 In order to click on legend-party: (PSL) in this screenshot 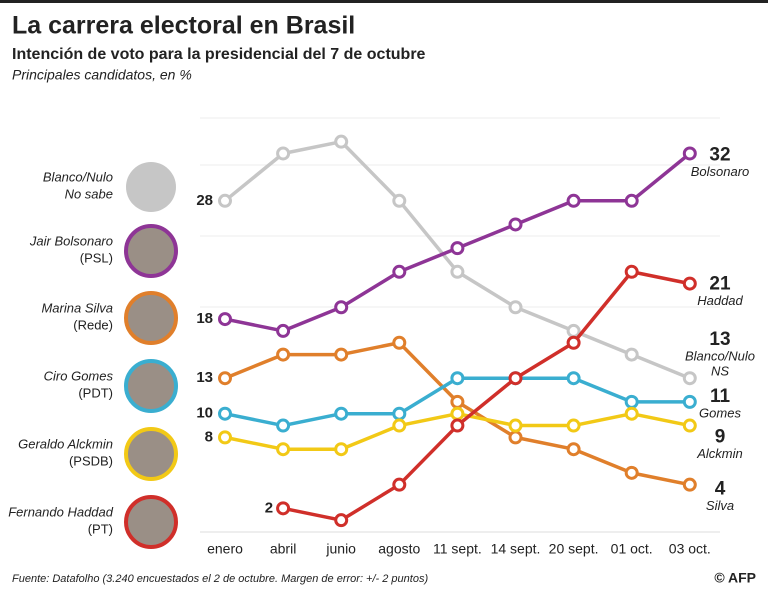, I will do `click(96, 257)`.